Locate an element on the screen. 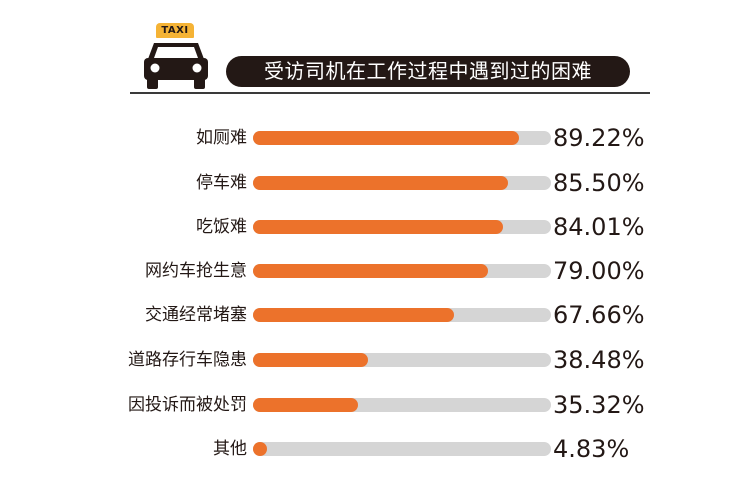 Image resolution: width=750 pixels, height=500 pixels. car-icon is located at coordinates (176, 66).